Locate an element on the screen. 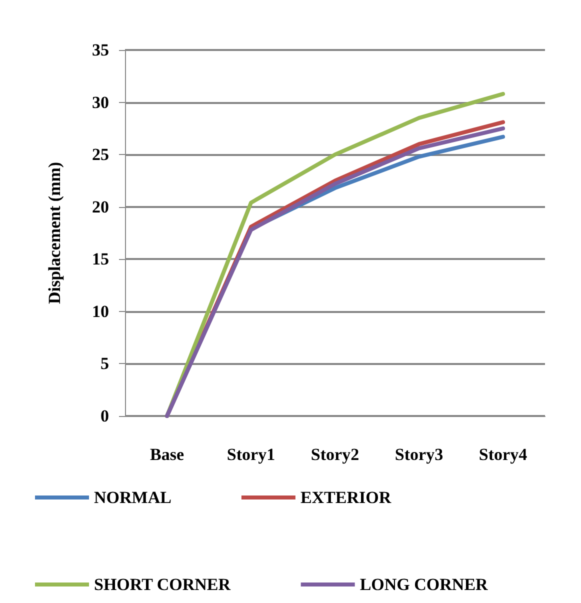  y-tick-label: 0 is located at coordinates (104, 416).